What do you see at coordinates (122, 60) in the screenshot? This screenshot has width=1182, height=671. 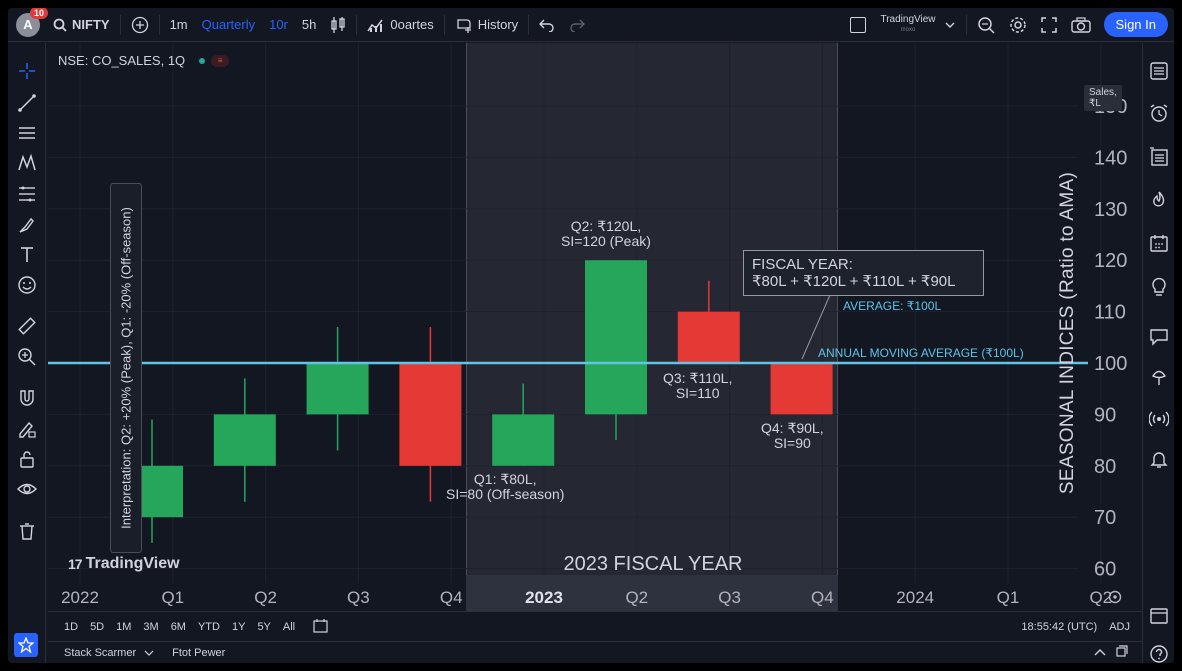 I see `symbol-legend-label: NSE: CO_SALES, 1Q` at bounding box center [122, 60].